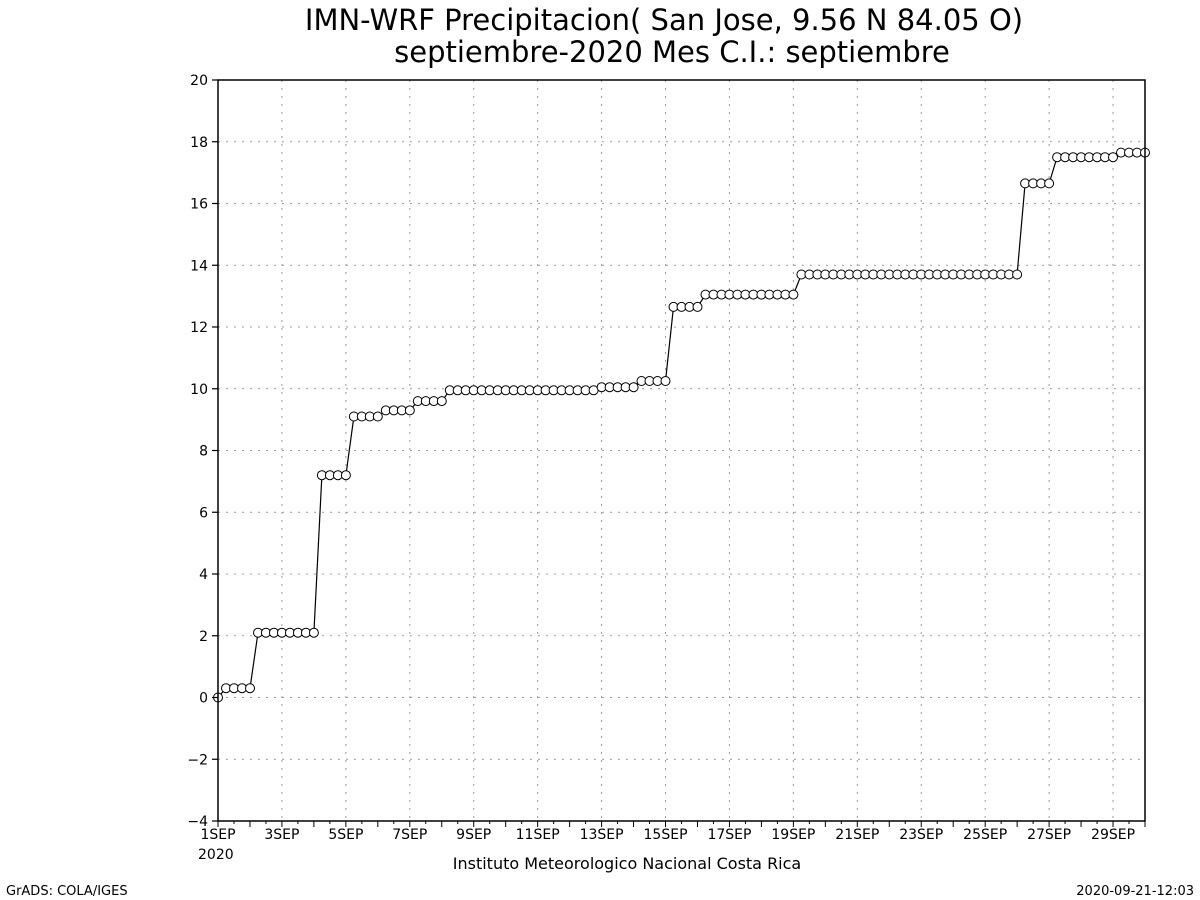 This screenshot has height=900, width=1200. I want to click on x-tick-label: 15SEP, so click(666, 835).